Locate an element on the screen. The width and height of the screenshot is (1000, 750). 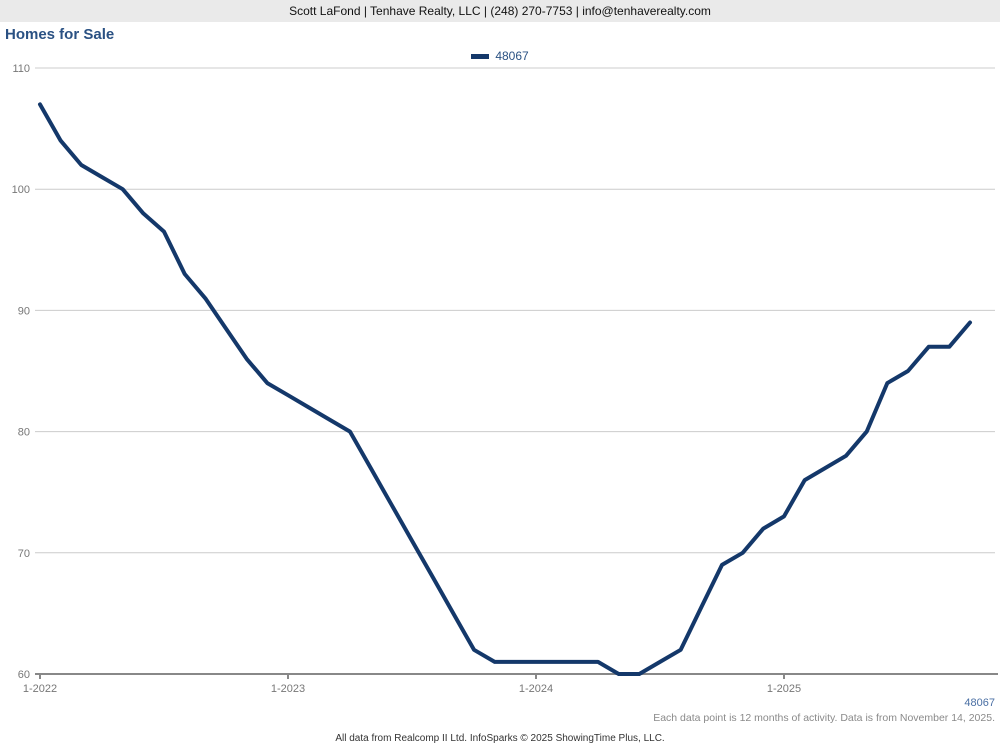
zip-code-label: 48067 is located at coordinates (979, 703).